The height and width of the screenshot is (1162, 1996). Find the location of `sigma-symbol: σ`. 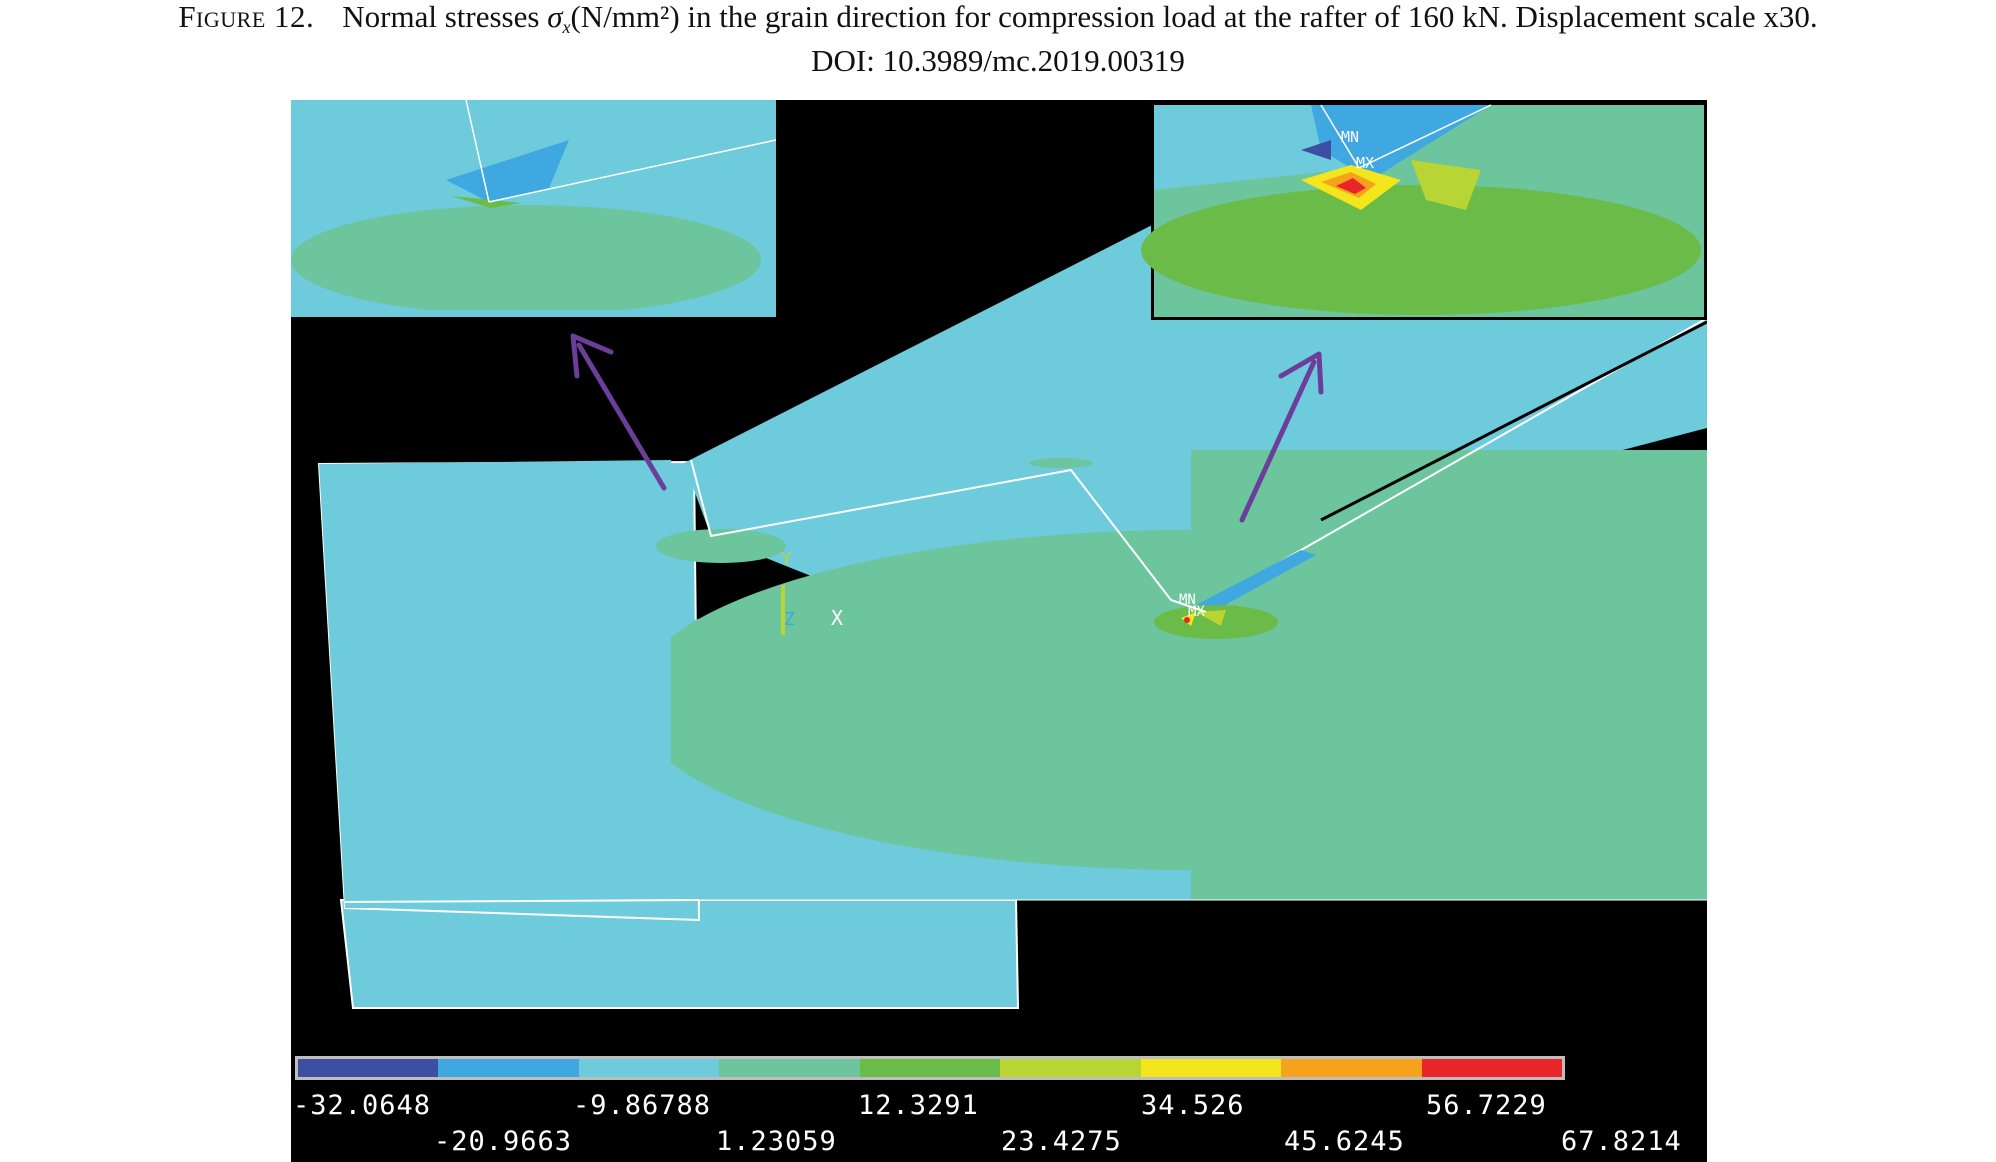

sigma-symbol: σ is located at coordinates (555, 17).